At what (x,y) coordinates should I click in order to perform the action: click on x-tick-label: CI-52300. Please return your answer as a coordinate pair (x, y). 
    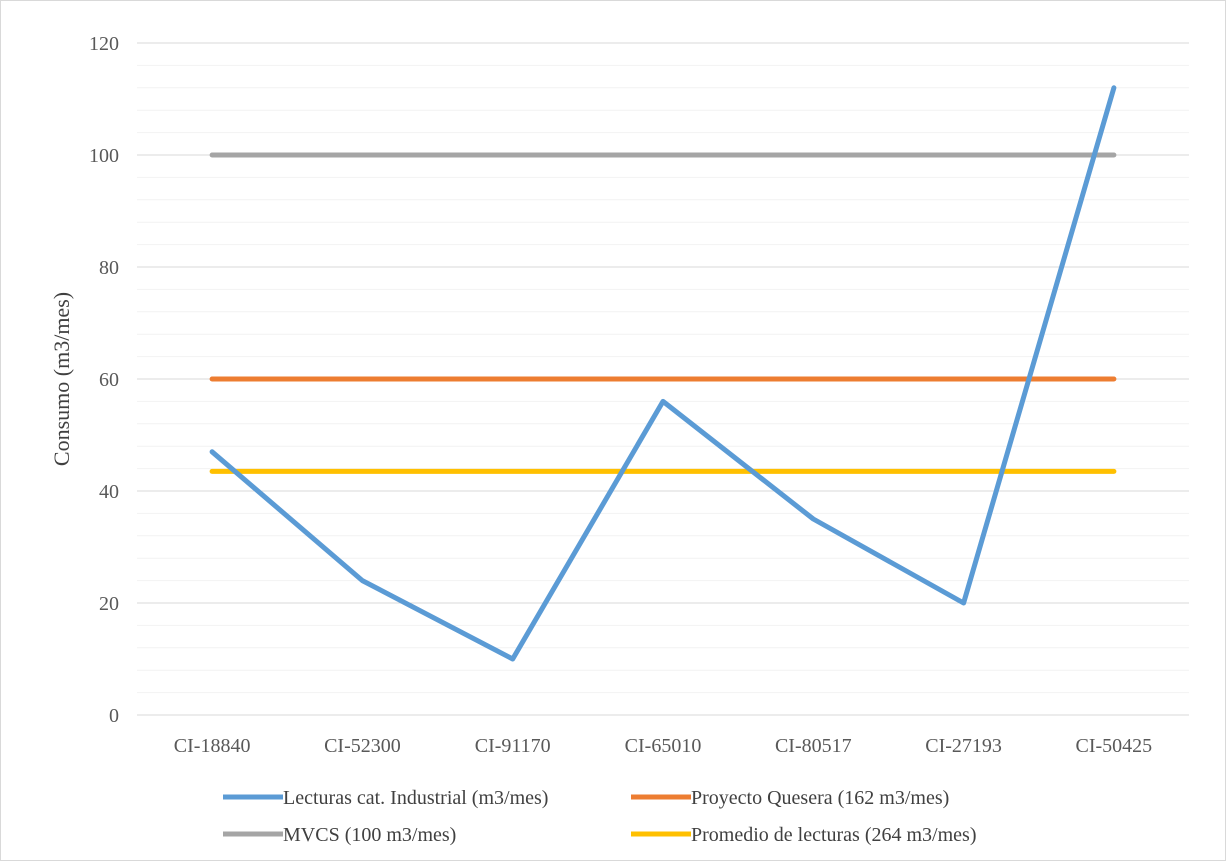
    Looking at the image, I should click on (362, 746).